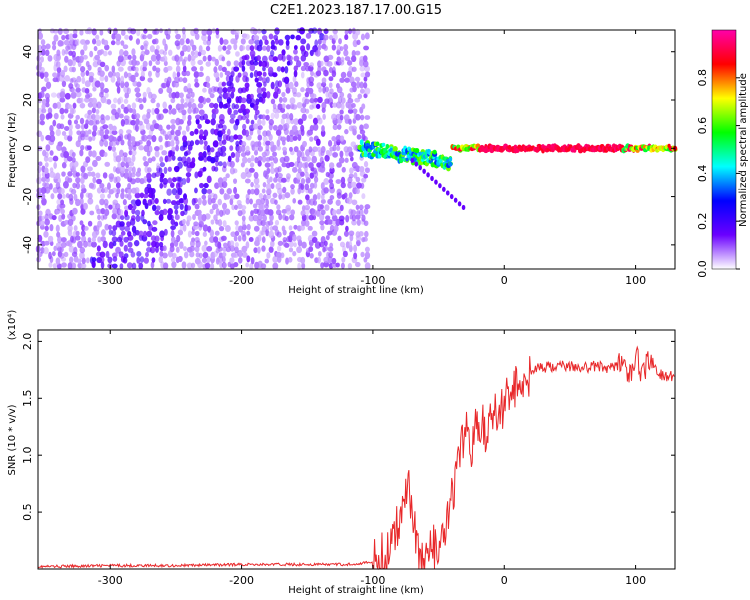 This screenshot has width=750, height=600. I want to click on colorbar-label: Normalized spectral amplitude, so click(743, 150).